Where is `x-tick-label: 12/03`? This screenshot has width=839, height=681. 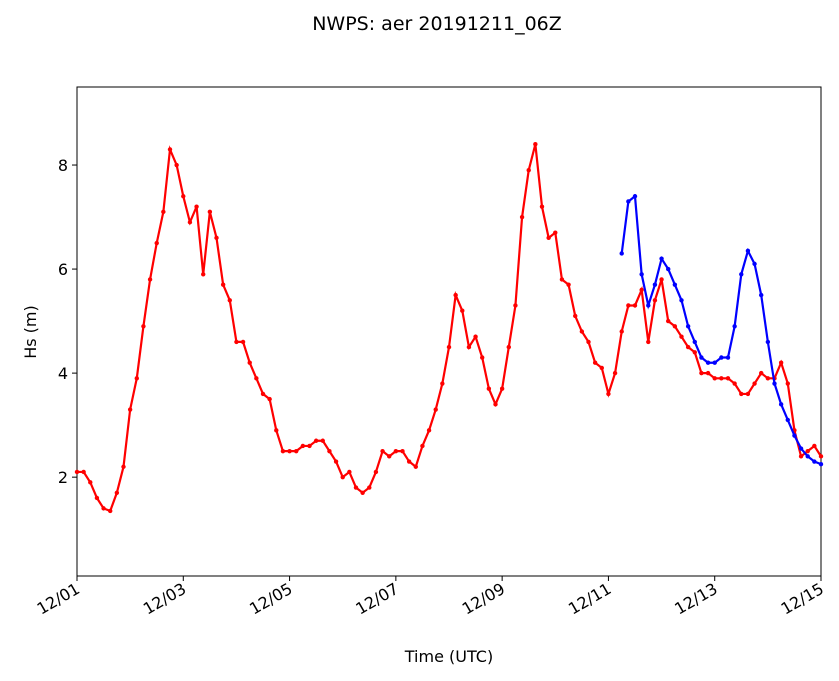
x-tick-label: 12/03 is located at coordinates (164, 599).